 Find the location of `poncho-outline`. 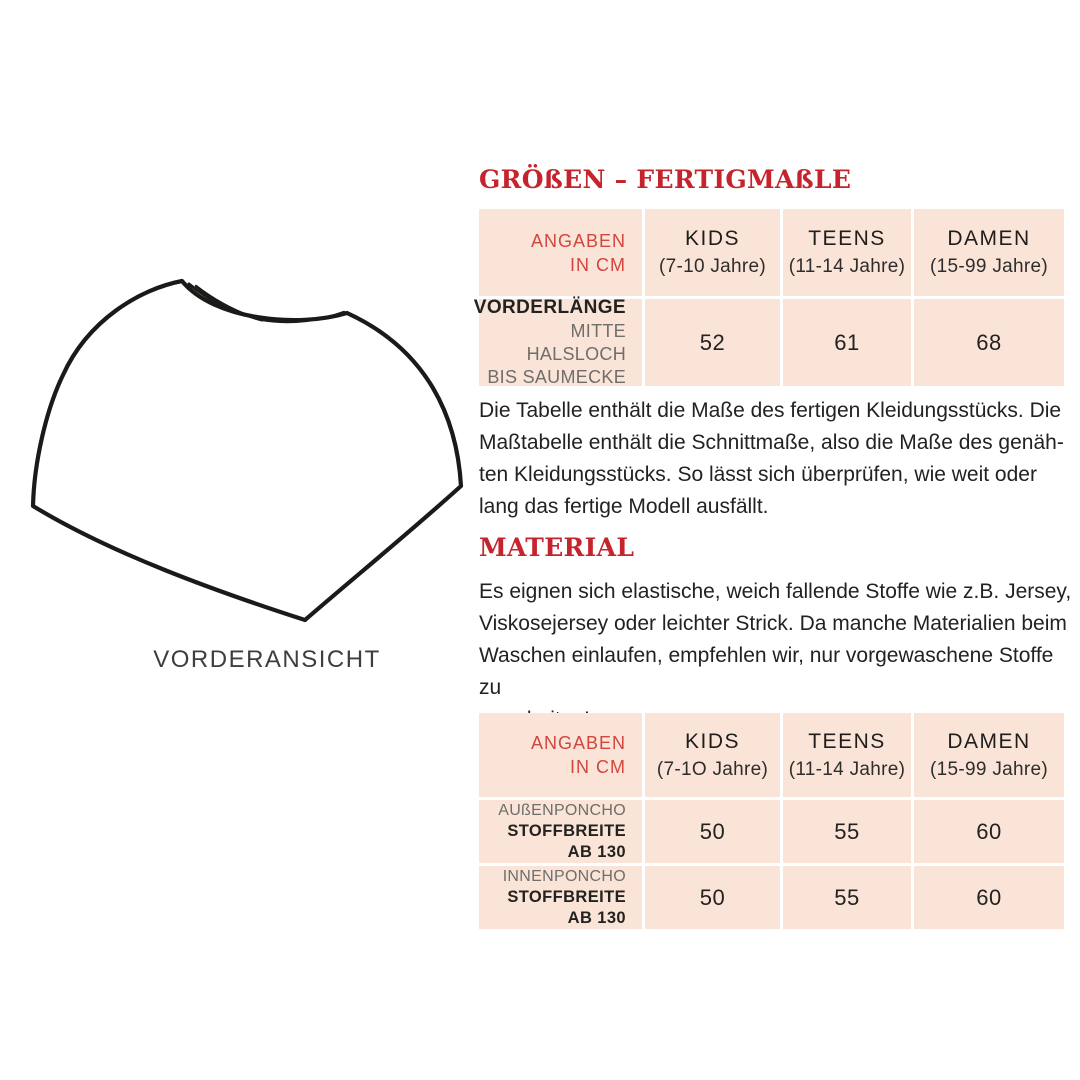

poncho-outline is located at coordinates (247, 450).